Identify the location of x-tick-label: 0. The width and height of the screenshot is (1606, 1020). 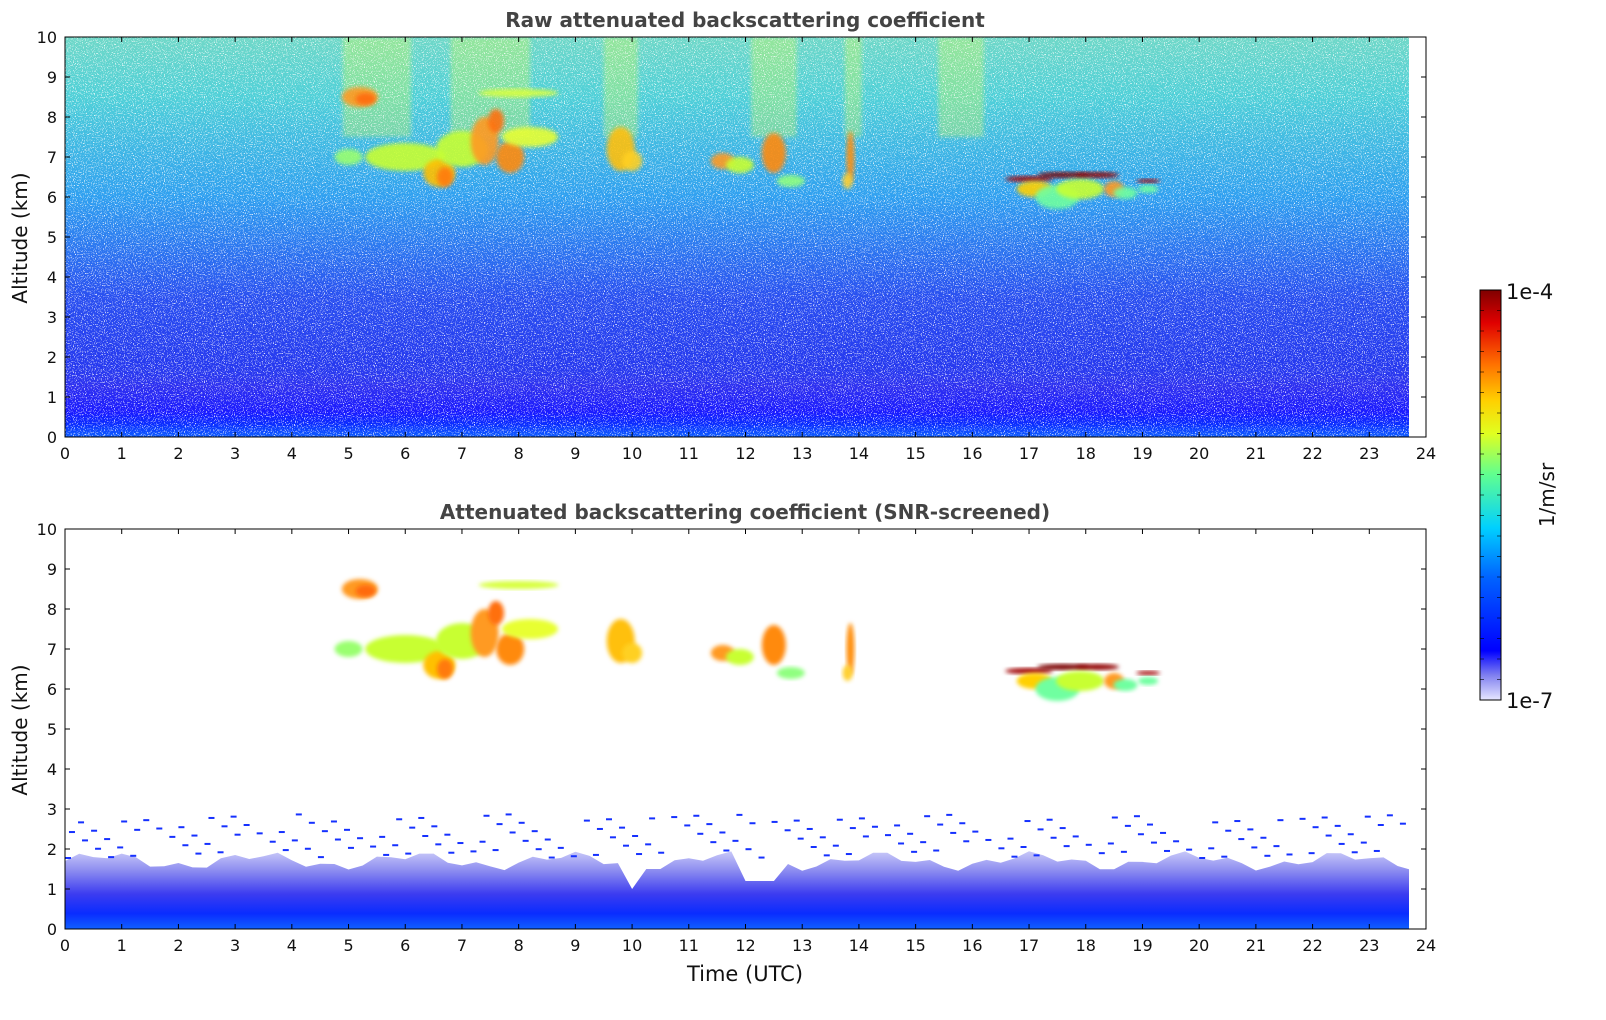
(65, 945).